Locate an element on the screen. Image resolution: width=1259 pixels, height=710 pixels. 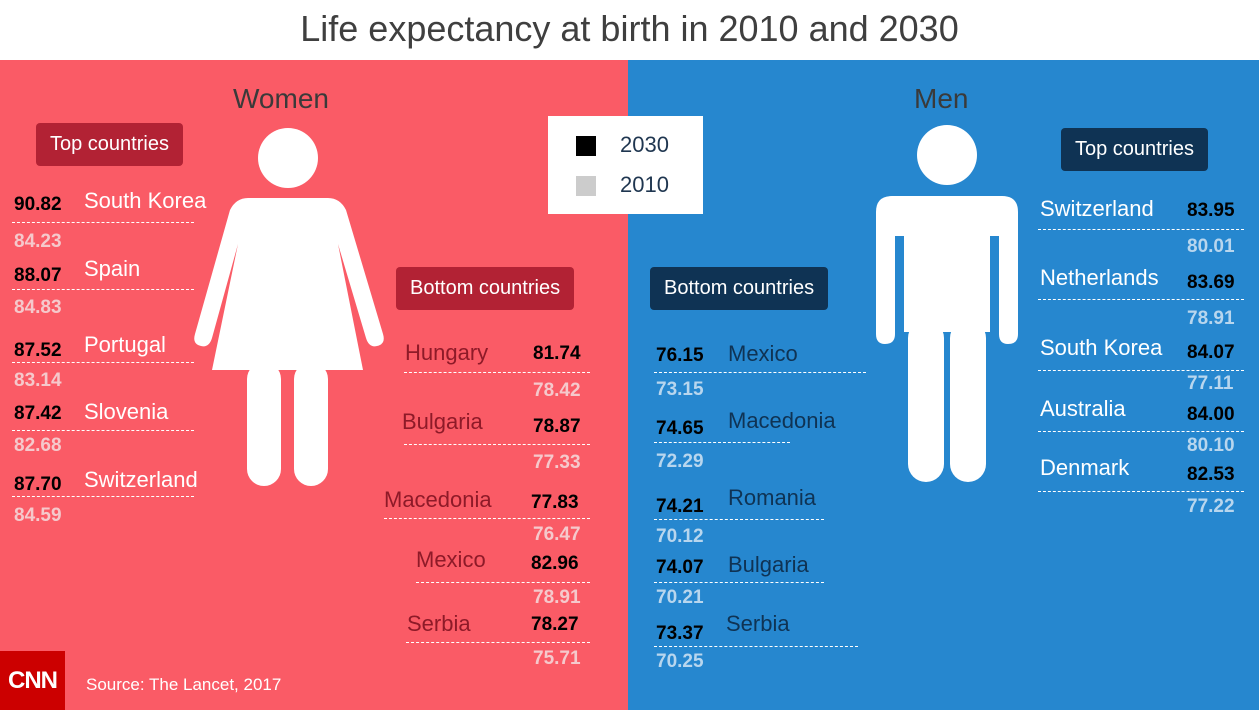
country-name: Romania is located at coordinates (772, 497).